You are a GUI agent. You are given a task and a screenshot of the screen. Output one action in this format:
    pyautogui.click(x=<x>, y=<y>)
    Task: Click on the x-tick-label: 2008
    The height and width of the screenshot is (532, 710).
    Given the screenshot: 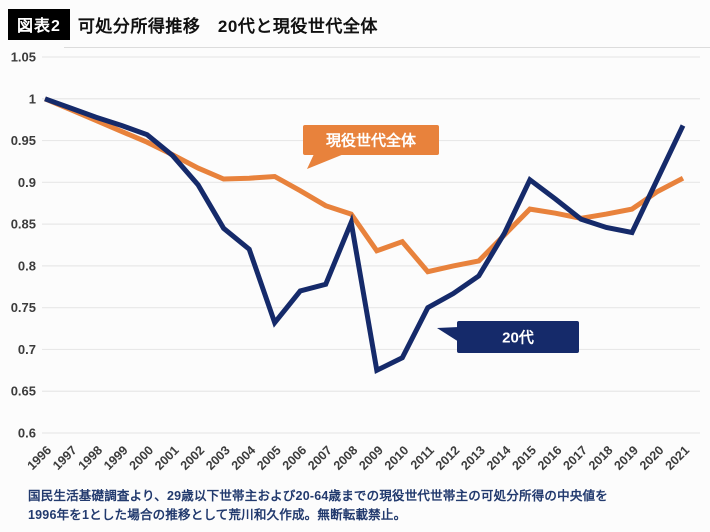 What is the action you would take?
    pyautogui.click(x=346, y=458)
    